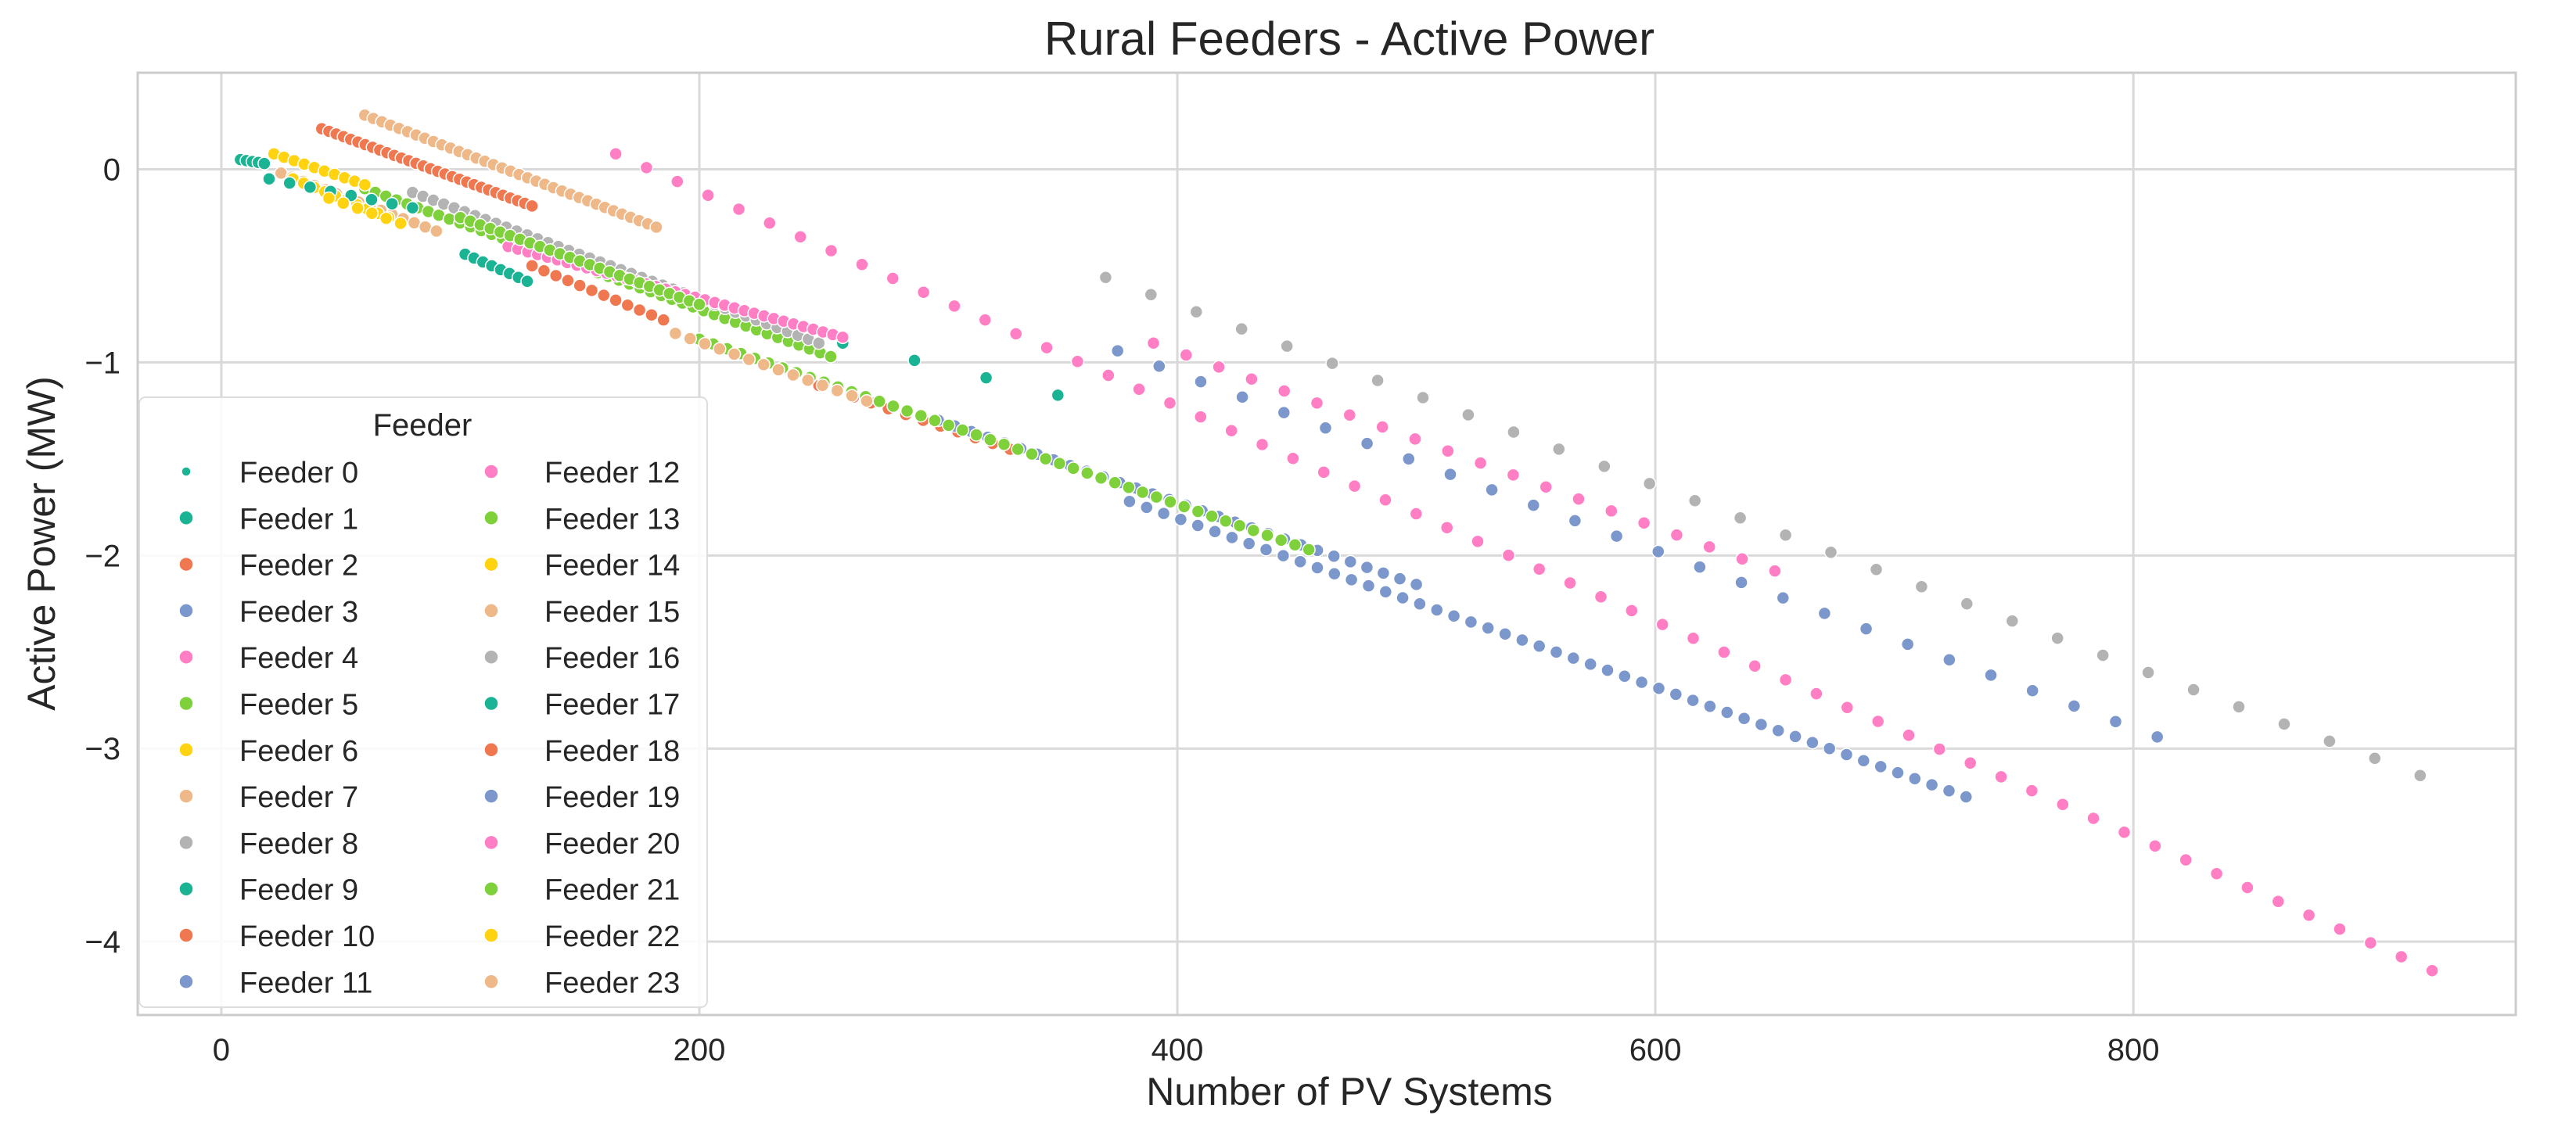 The height and width of the screenshot is (1137, 2576). I want to click on legend-box, so click(423, 702).